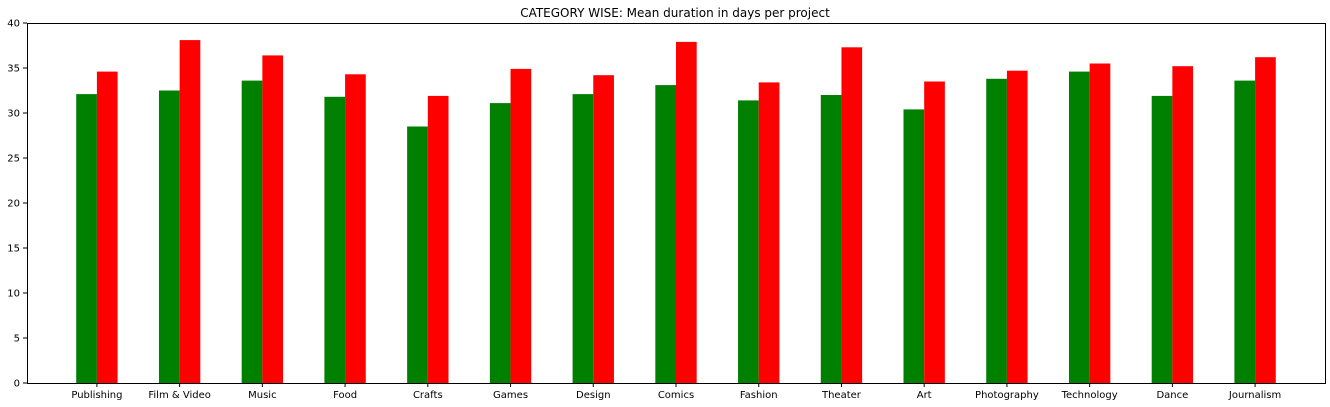 This screenshot has height=407, width=1330. Describe the element at coordinates (1007, 395) in the screenshot. I see `x-tick-label: Photography` at that location.